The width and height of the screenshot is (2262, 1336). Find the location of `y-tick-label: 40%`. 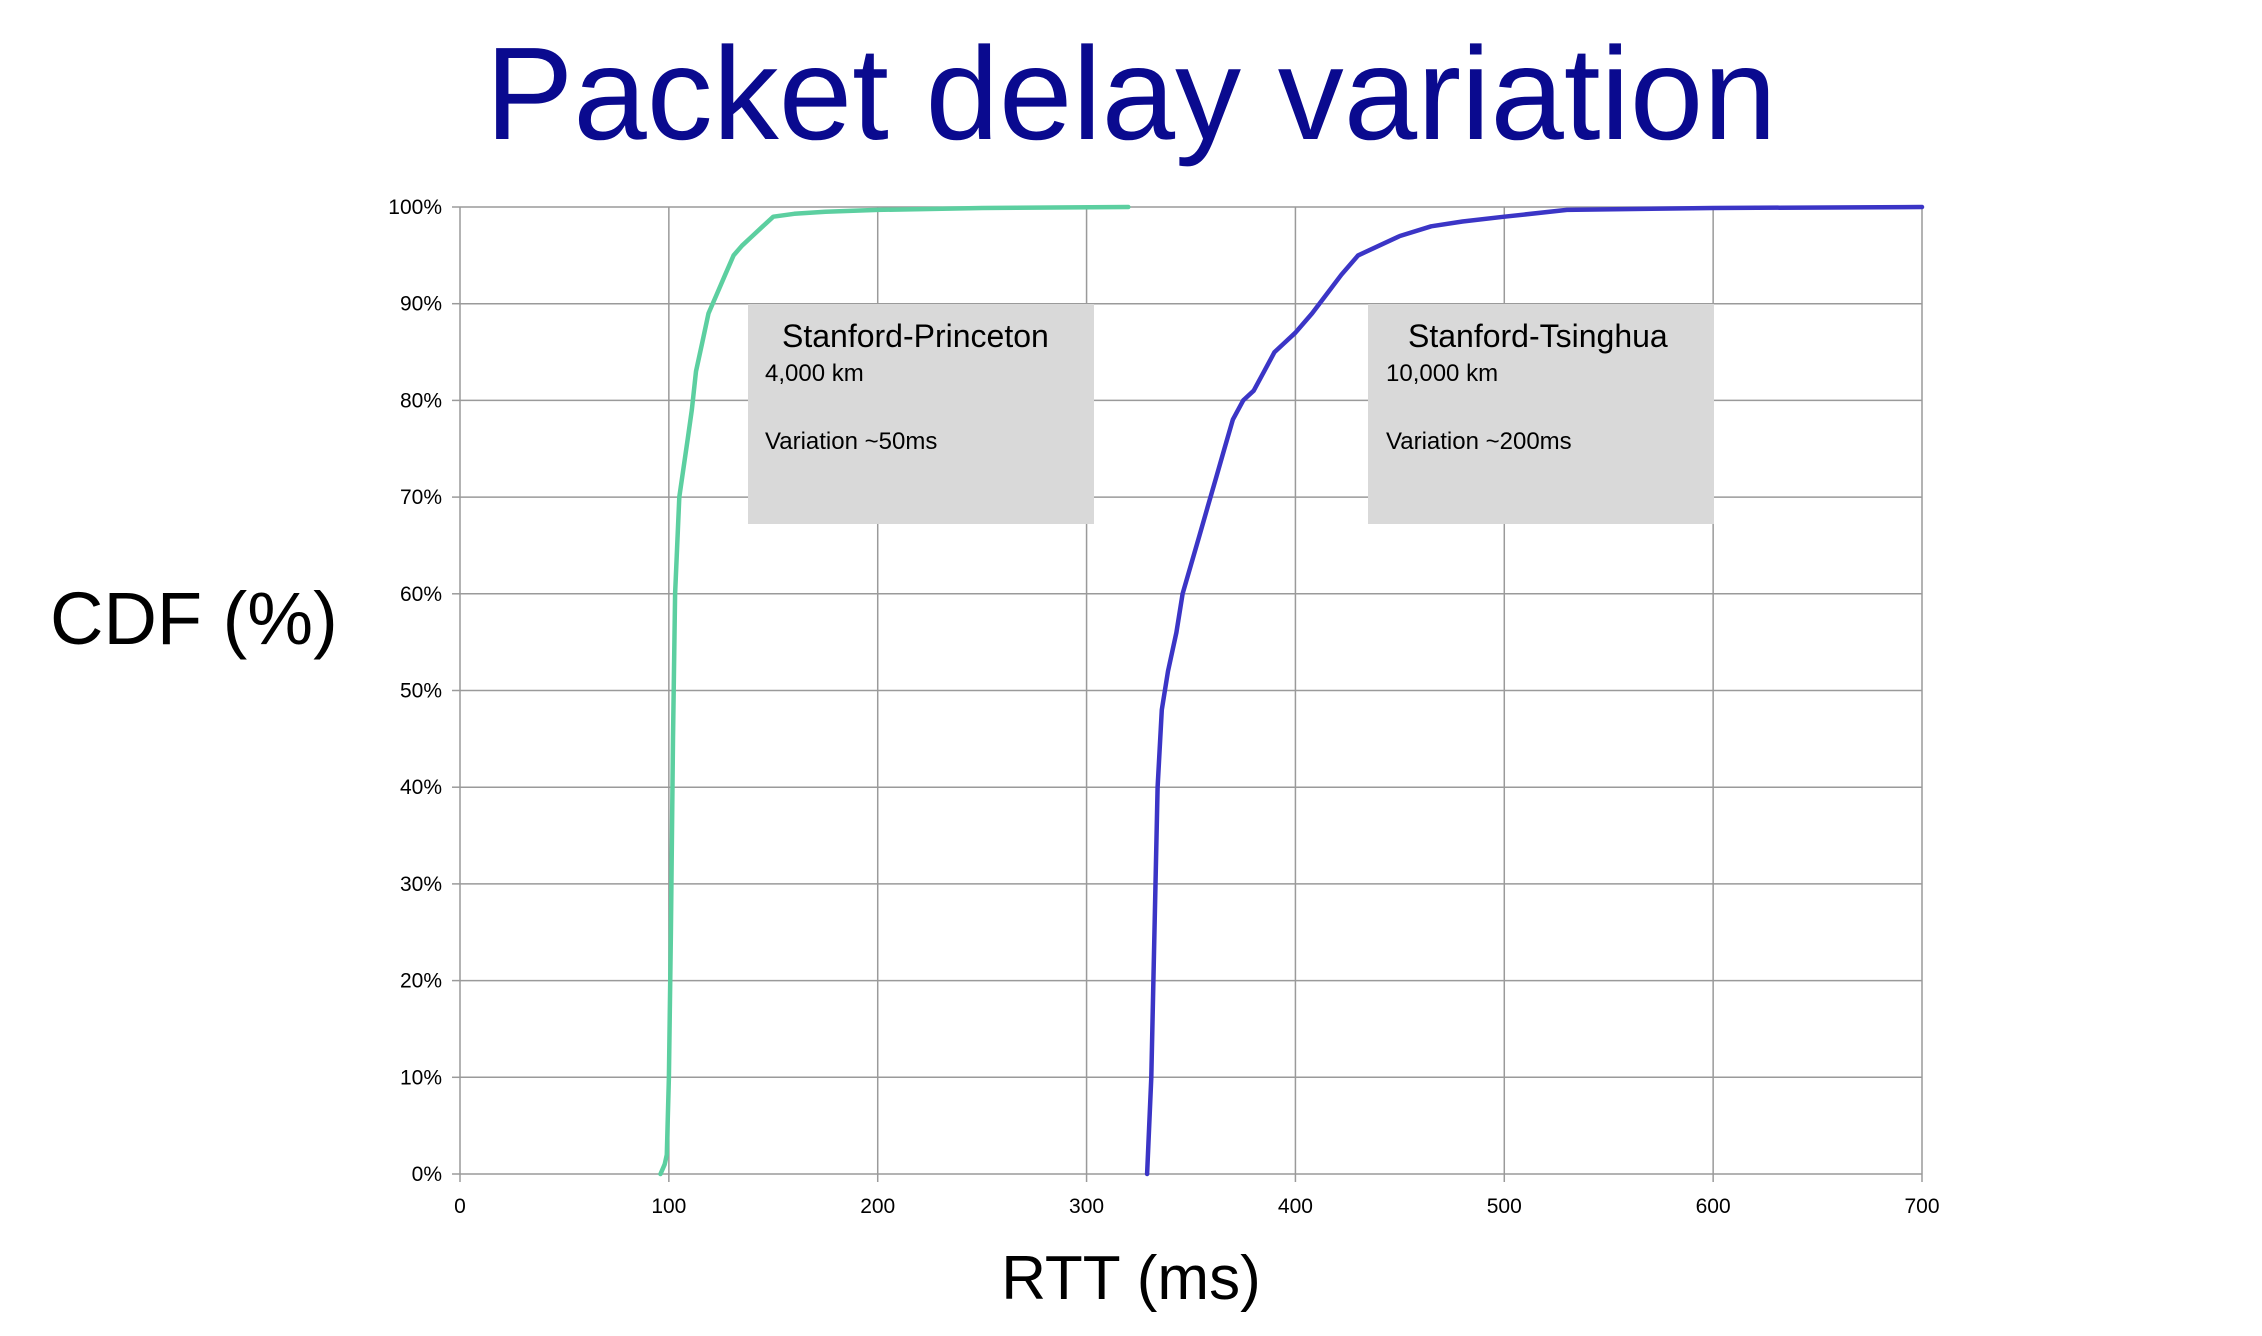

y-tick-label: 40% is located at coordinates (421, 787).